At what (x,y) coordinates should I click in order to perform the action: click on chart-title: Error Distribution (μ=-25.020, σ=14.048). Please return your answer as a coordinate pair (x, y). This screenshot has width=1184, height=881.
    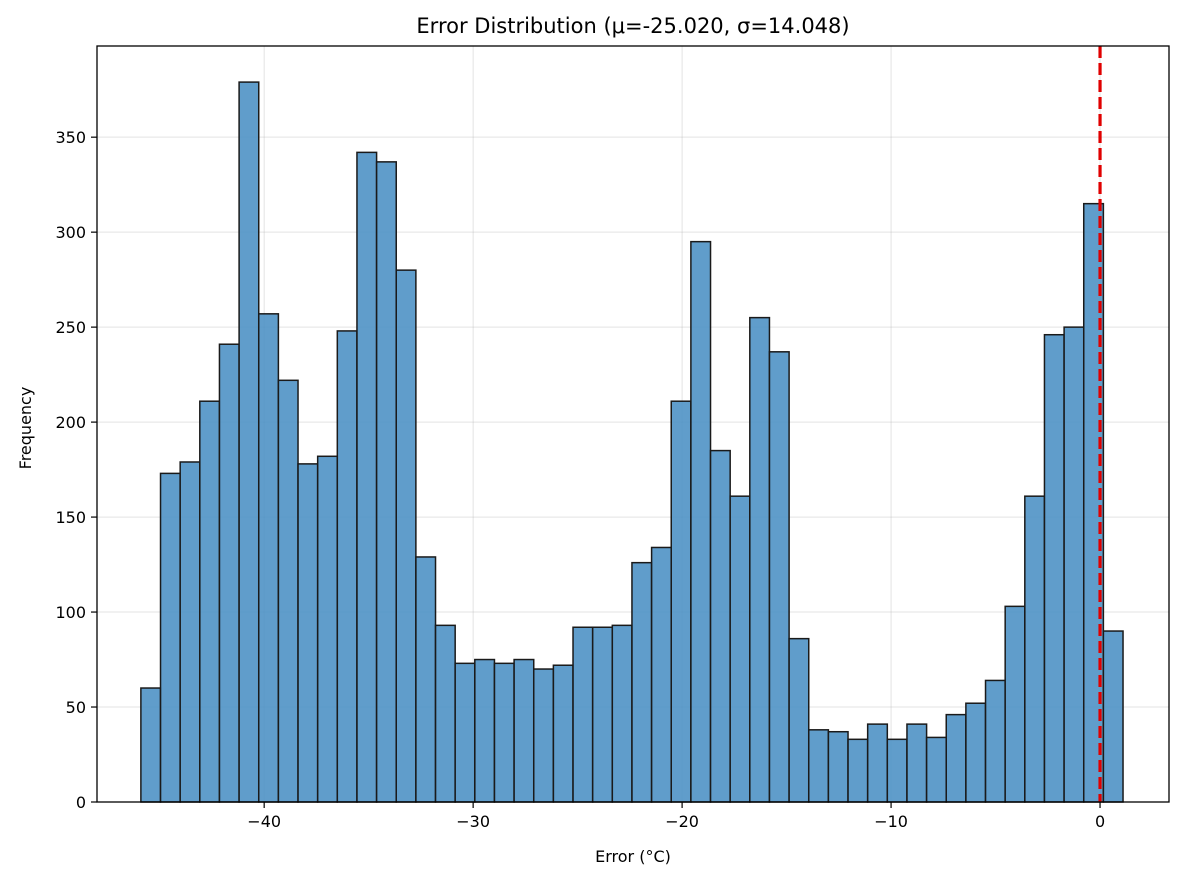
    Looking at the image, I should click on (632, 26).